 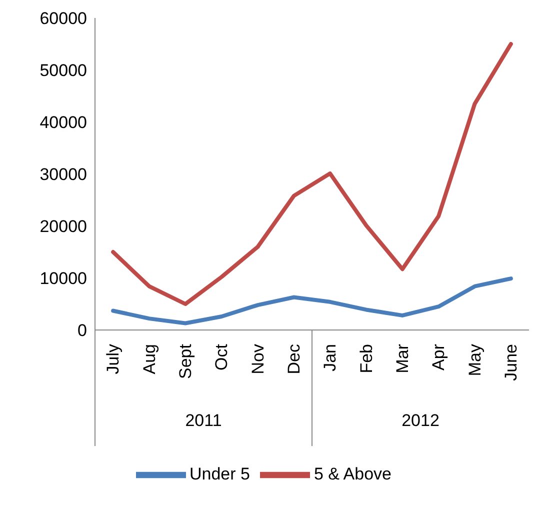 What do you see at coordinates (330, 358) in the screenshot?
I see `x-tick-label: Jan` at bounding box center [330, 358].